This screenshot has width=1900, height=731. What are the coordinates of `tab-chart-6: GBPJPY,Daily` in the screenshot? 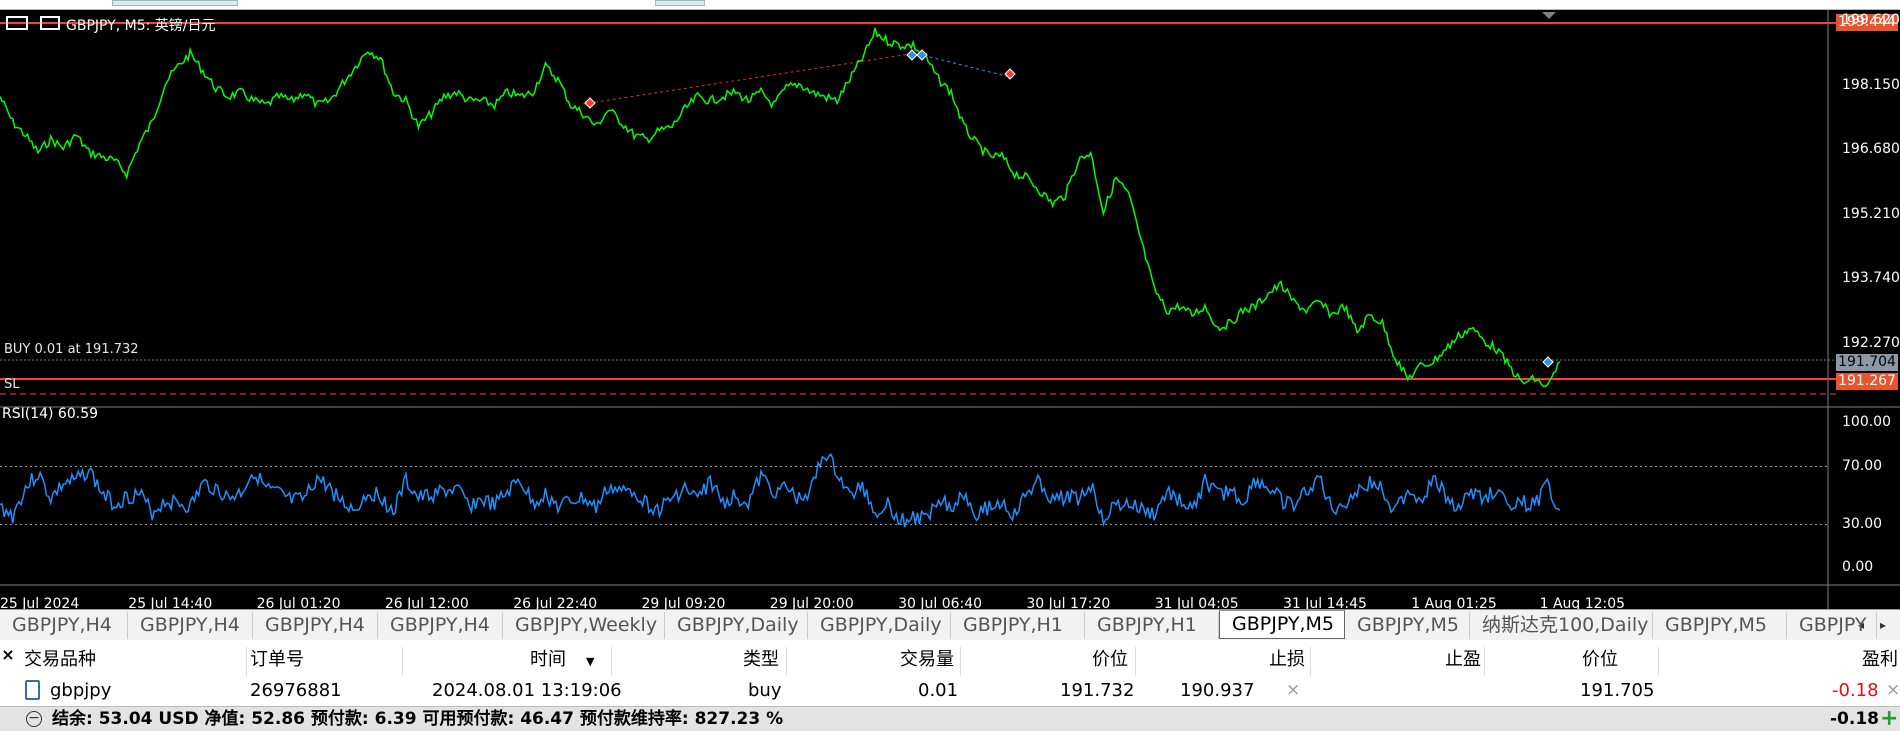 It's located at (736, 625).